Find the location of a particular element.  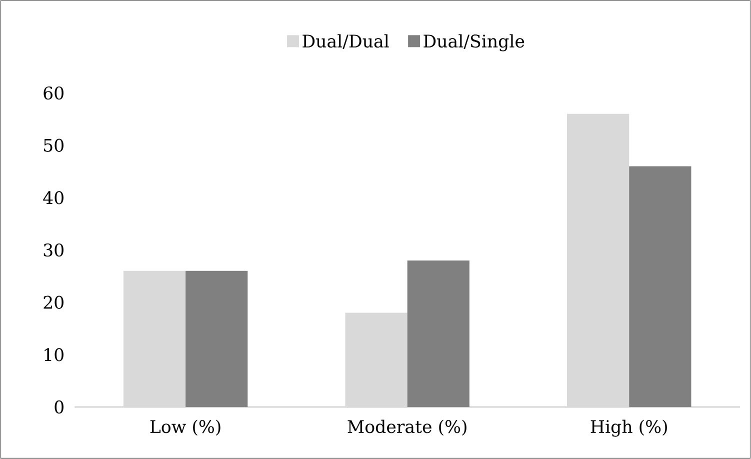

y-tick-label: 0 is located at coordinates (59, 407).